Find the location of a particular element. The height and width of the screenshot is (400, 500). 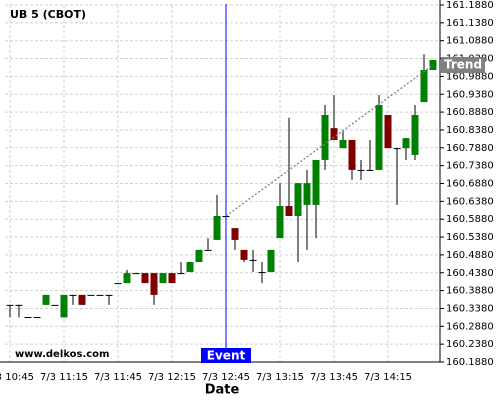

y-tick-label: 161.1380 is located at coordinates (470, 23).